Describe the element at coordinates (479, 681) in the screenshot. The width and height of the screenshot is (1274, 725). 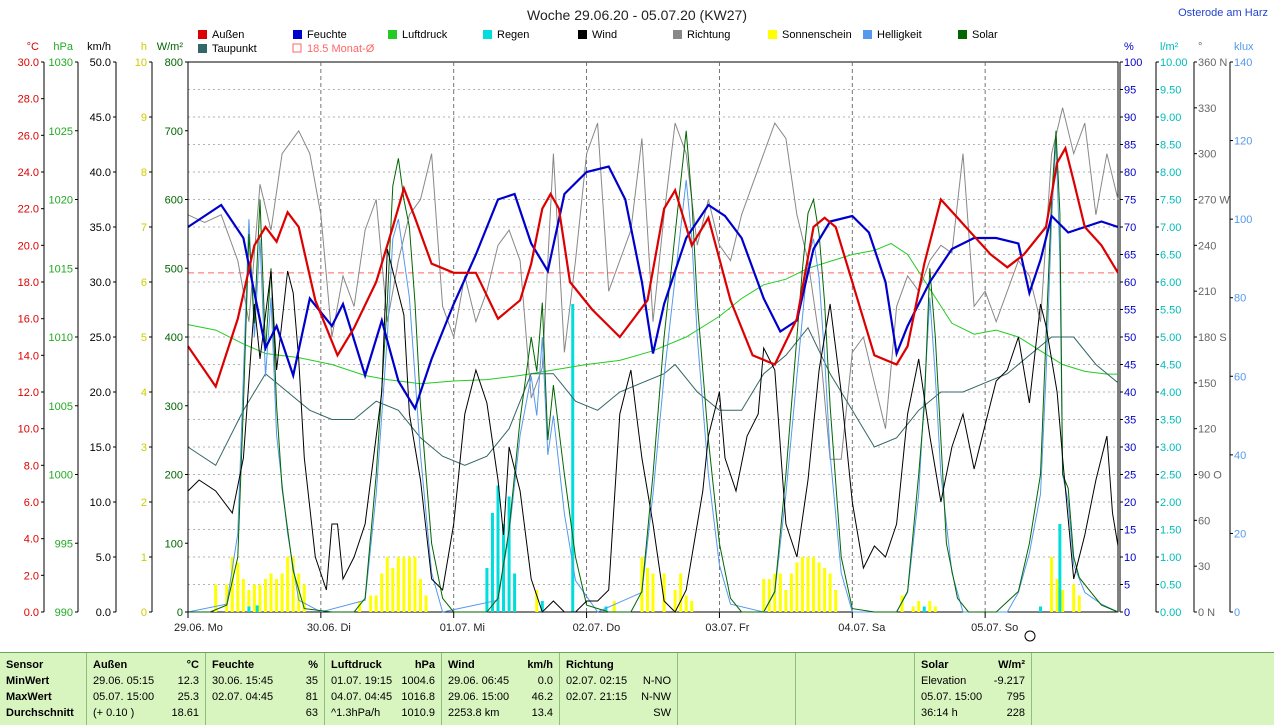
I see `wind-min-time: 29.06. 06:45` at that location.